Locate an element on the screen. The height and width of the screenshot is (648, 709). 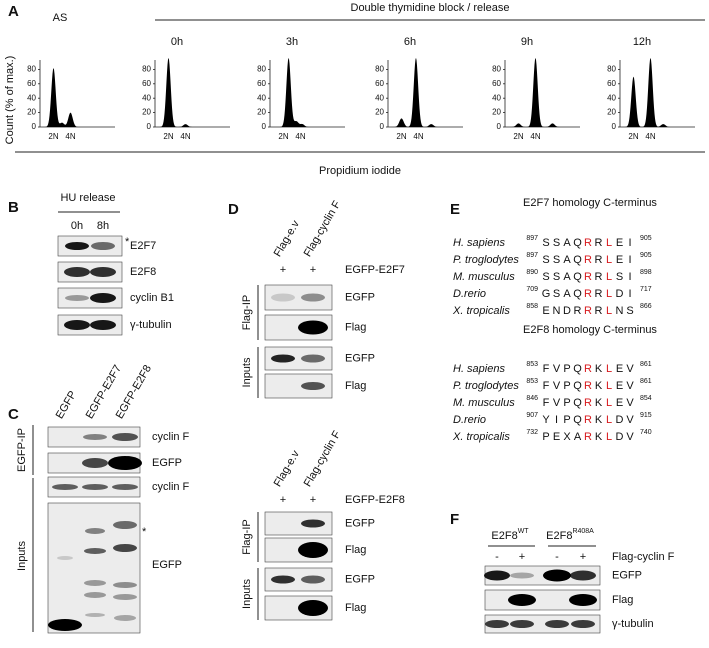
row-label: cyclin B1 is located at coordinates (152, 298).